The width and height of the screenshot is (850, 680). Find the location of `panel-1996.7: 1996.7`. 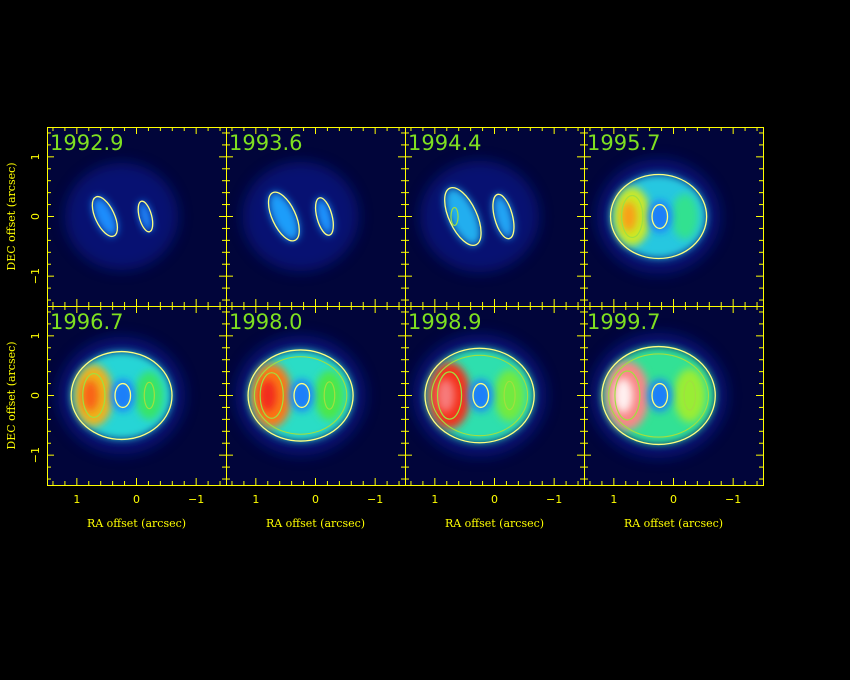

panel-1996.7: 1996.7 is located at coordinates (137, 396).